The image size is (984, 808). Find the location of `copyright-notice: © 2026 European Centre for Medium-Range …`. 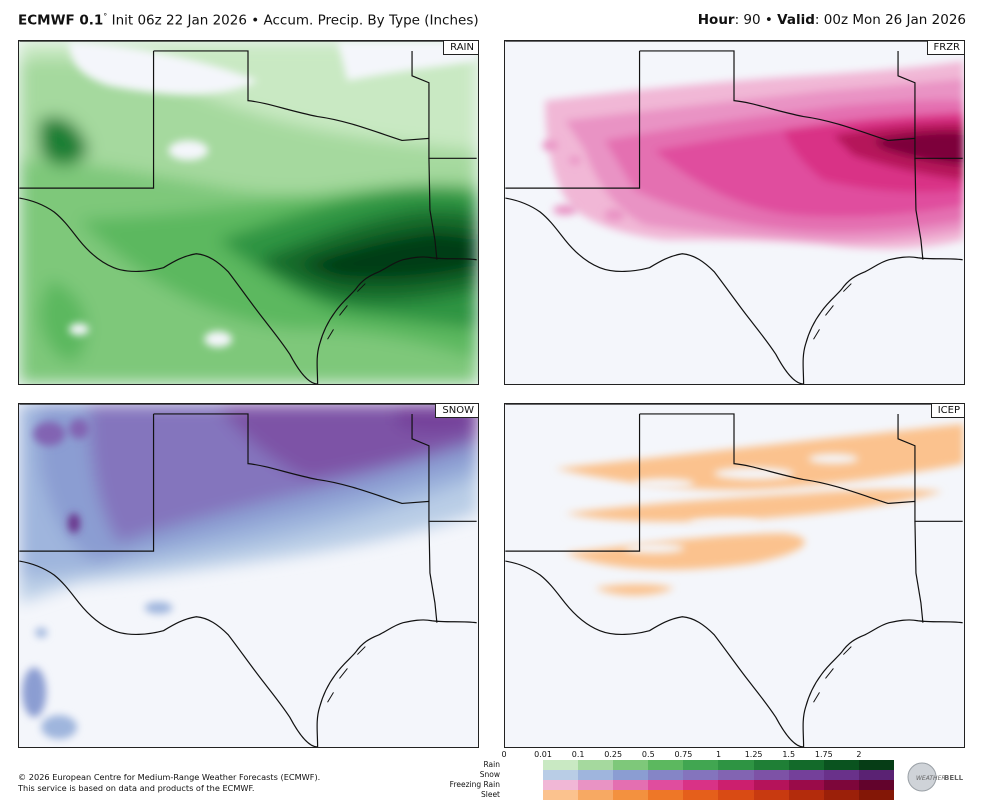

copyright-notice: © 2026 European Centre for Medium-Range … is located at coordinates (169, 783).